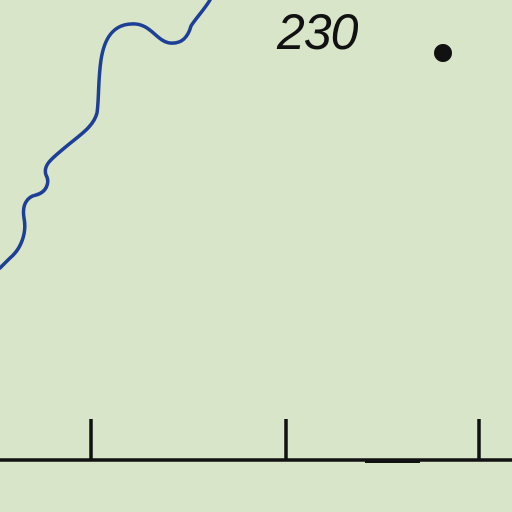 The image size is (512, 512). Describe the element at coordinates (443, 53) in the screenshot. I see `elevation-point-marker` at that location.